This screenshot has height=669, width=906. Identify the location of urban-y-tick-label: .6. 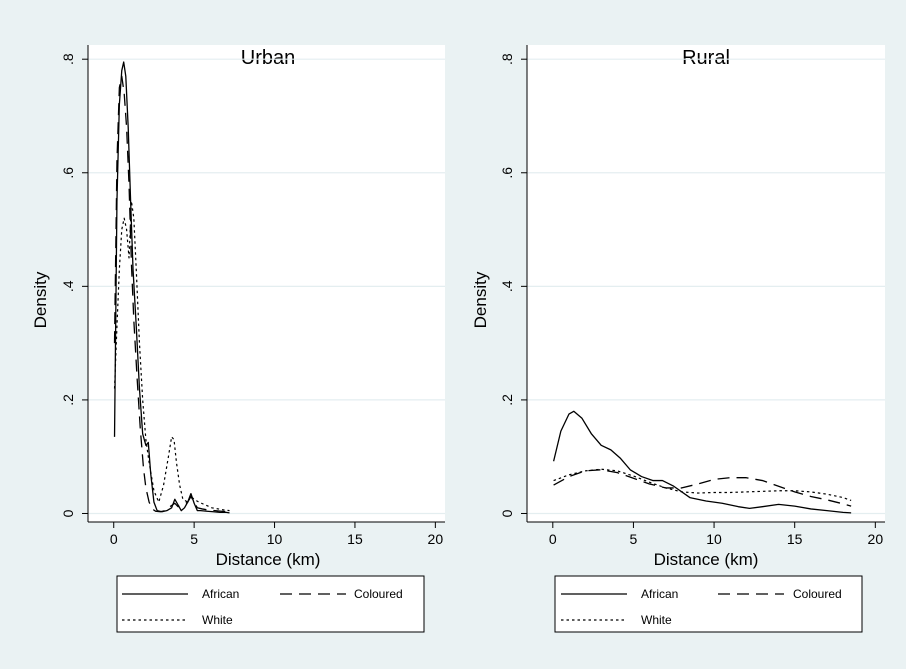
(68, 173).